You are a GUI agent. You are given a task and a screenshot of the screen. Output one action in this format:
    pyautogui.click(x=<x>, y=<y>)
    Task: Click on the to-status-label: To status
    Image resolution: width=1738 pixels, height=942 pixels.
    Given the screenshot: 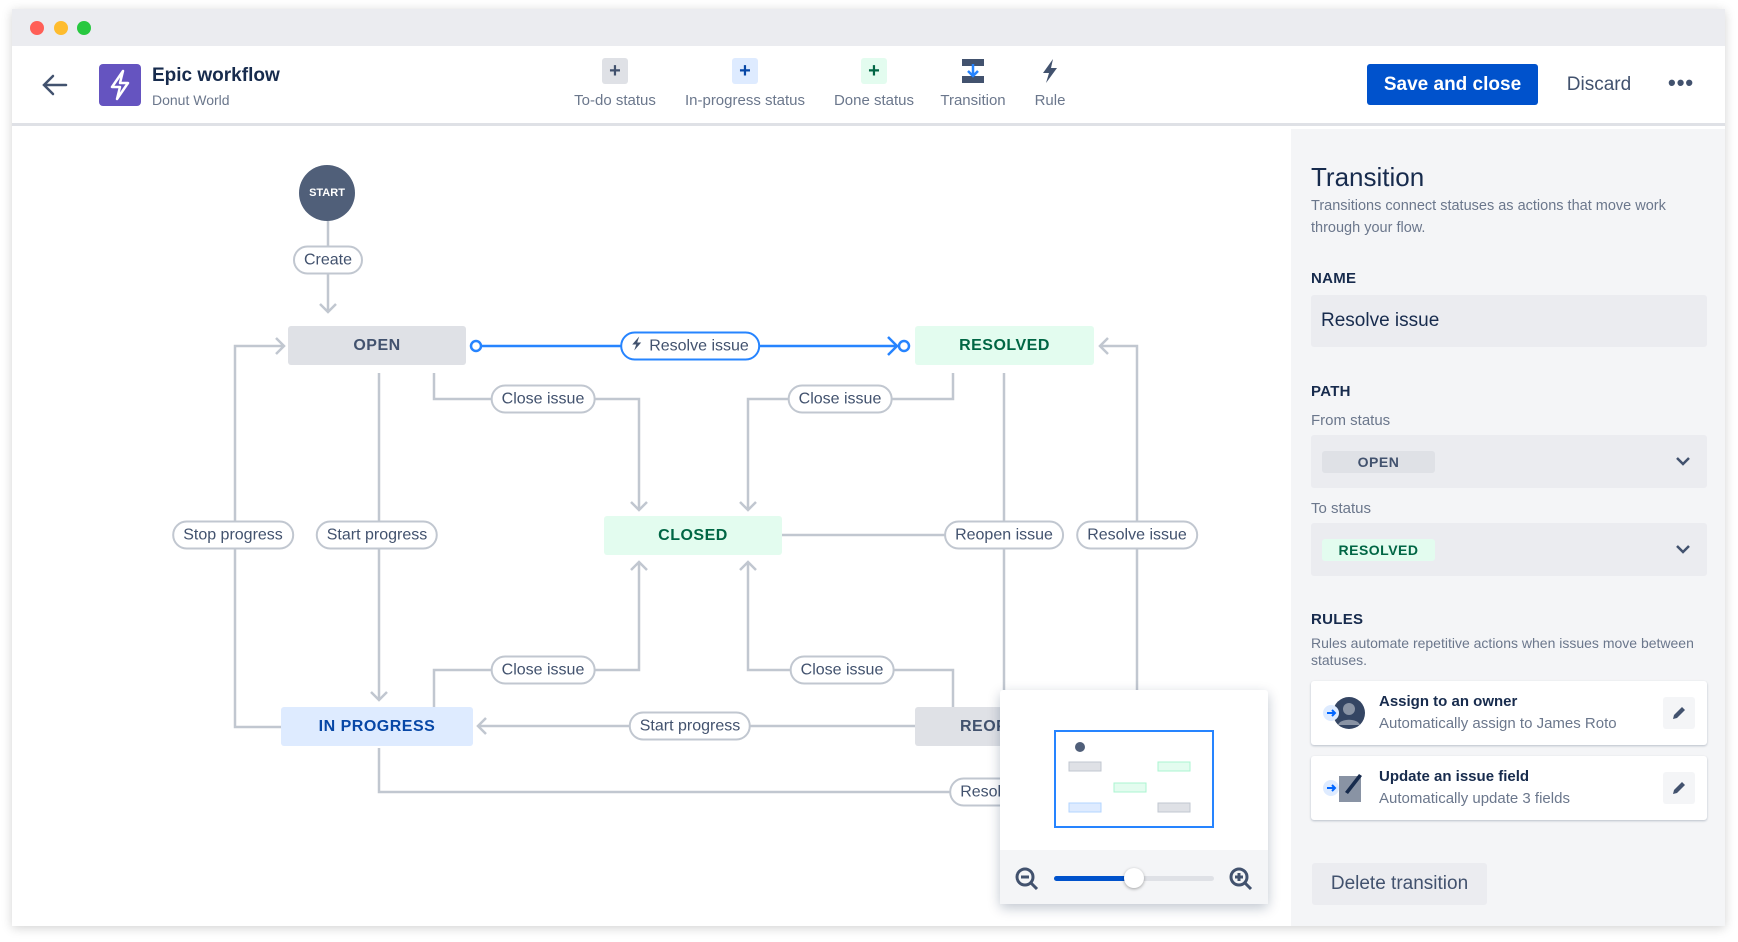 What is the action you would take?
    pyautogui.click(x=1341, y=508)
    